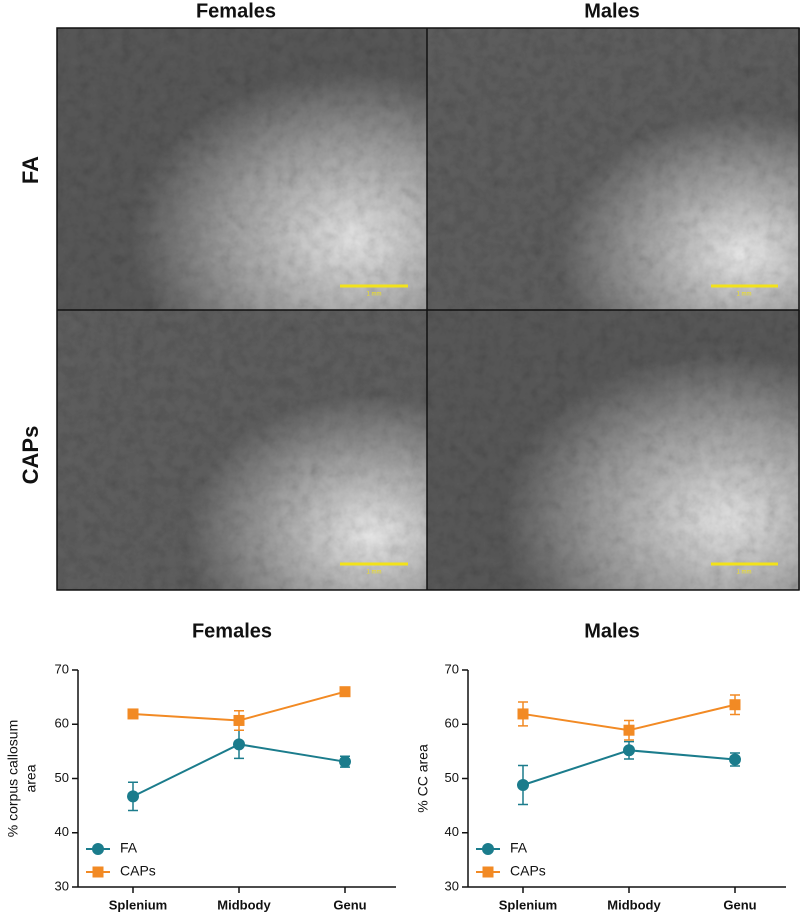 The width and height of the screenshot is (800, 920). Describe the element at coordinates (423, 778) in the screenshot. I see `y-axis-label: % CC area` at that location.